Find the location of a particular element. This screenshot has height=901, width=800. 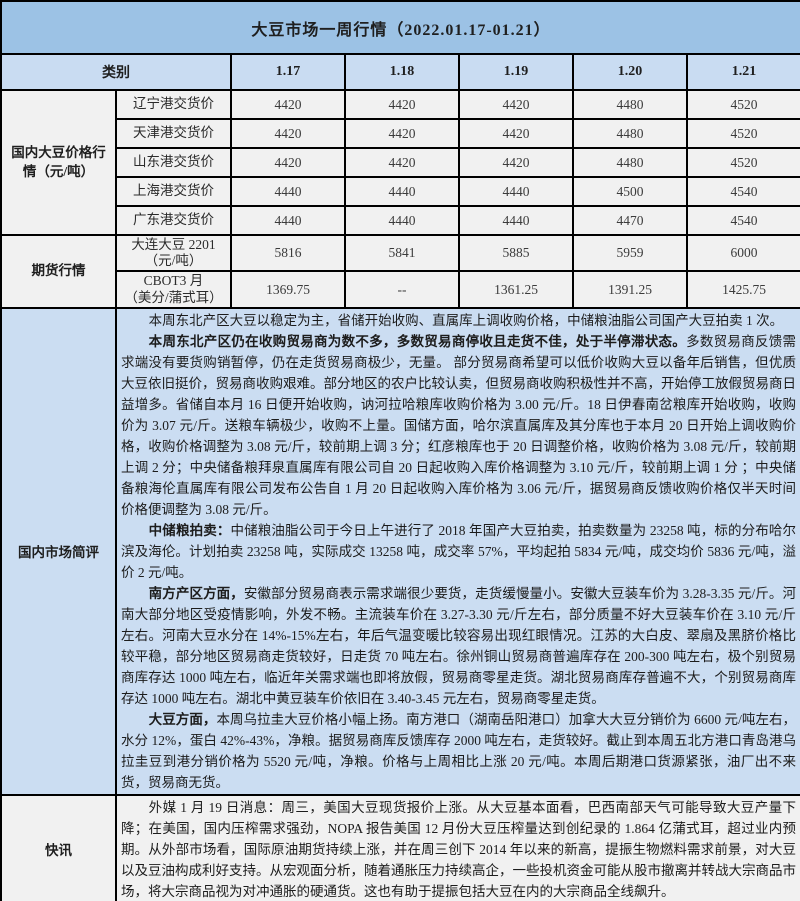

table-row: 上海港交货价 4440 4440 4440 4500 4540 is located at coordinates (400, 191).